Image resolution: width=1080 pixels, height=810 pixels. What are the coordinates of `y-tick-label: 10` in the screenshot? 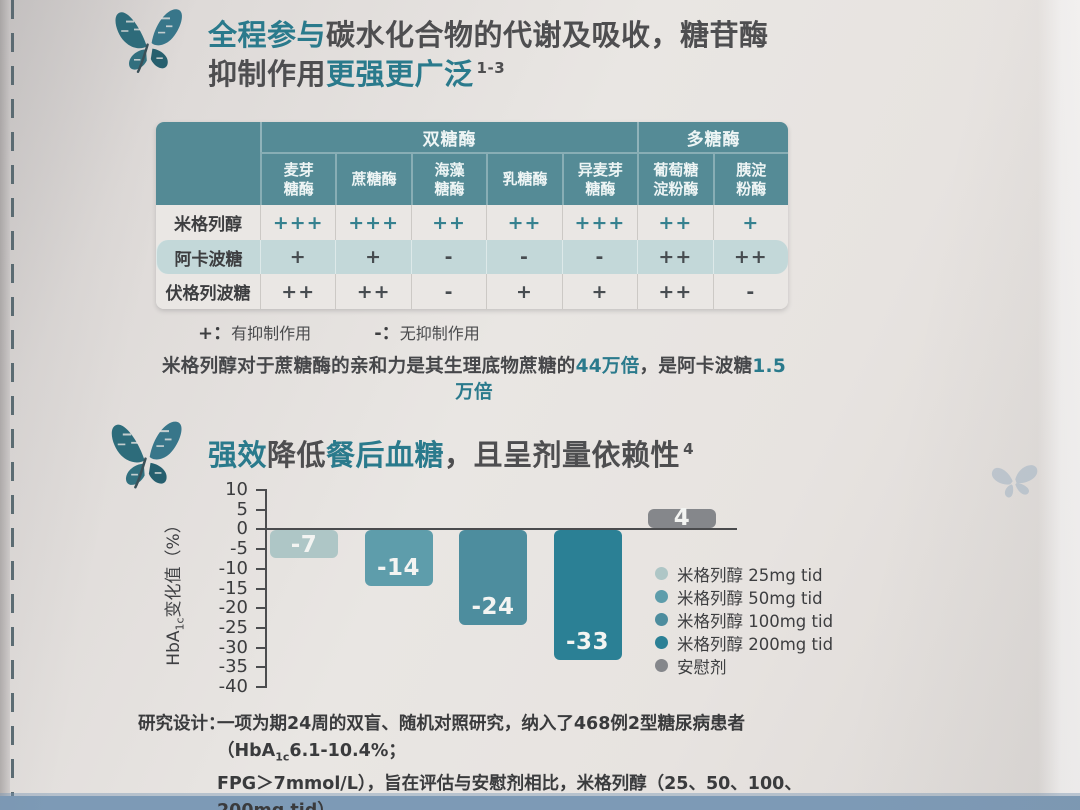 It's located at (236, 489).